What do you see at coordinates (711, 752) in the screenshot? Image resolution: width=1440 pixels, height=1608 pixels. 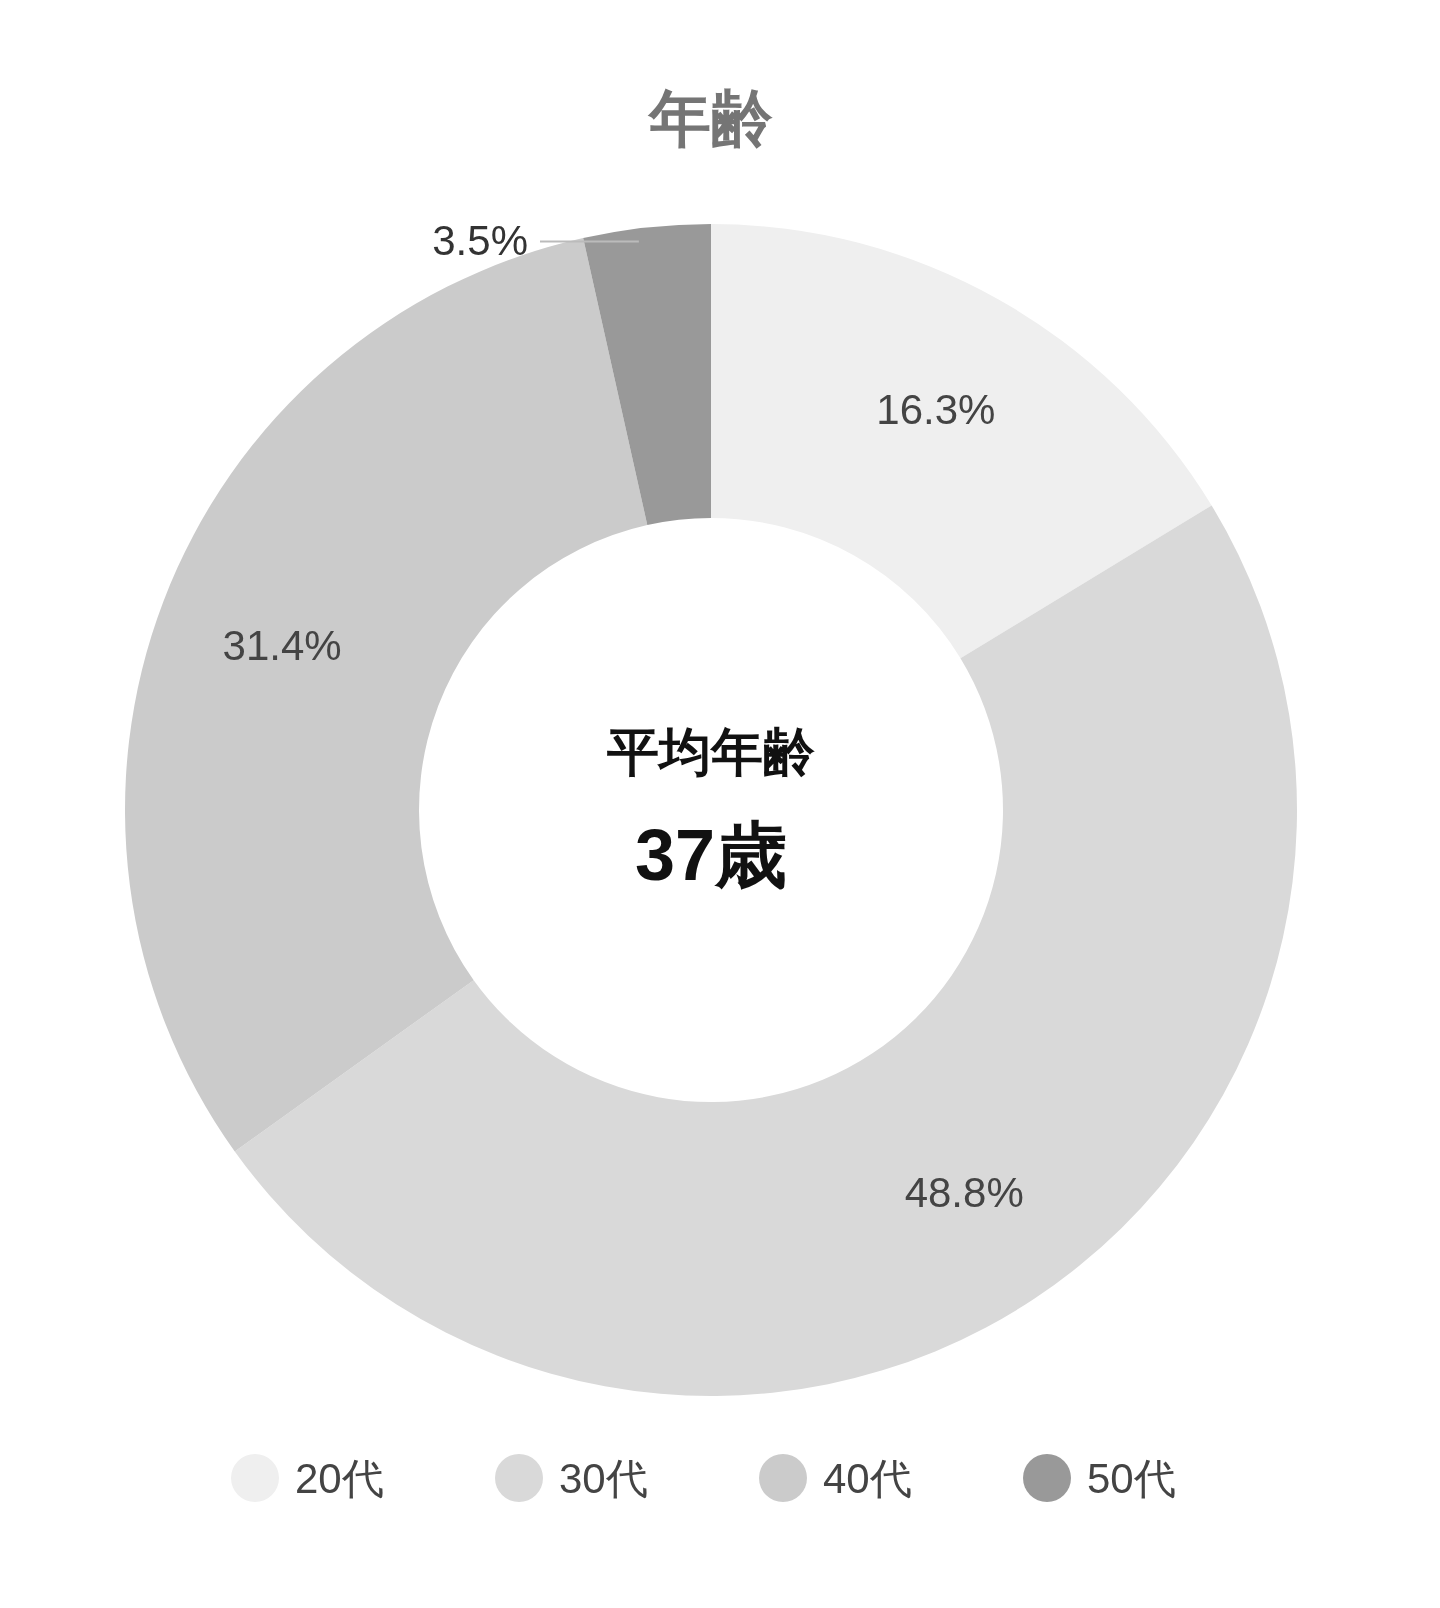 I see `annotation: 平均年齢` at bounding box center [711, 752].